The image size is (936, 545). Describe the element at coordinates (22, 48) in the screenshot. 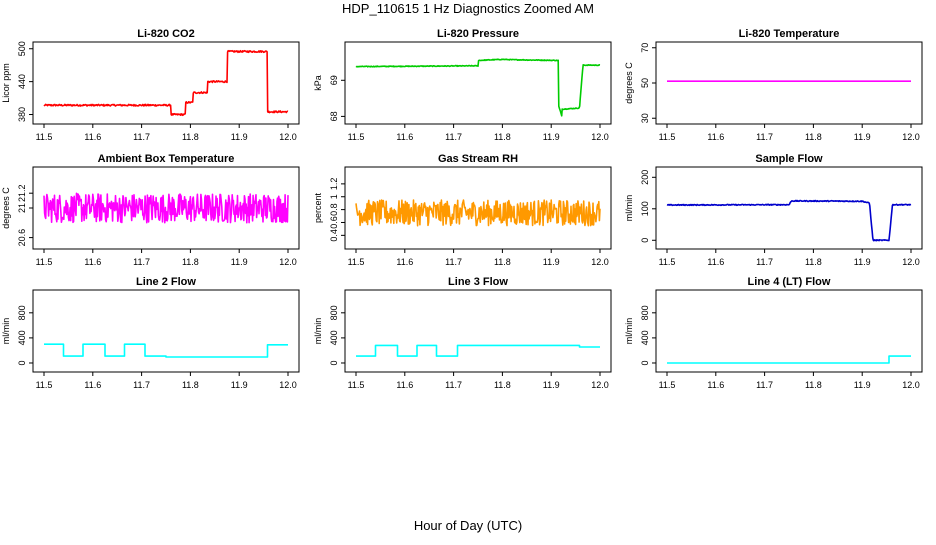

I see `y-tick-label: 500` at that location.